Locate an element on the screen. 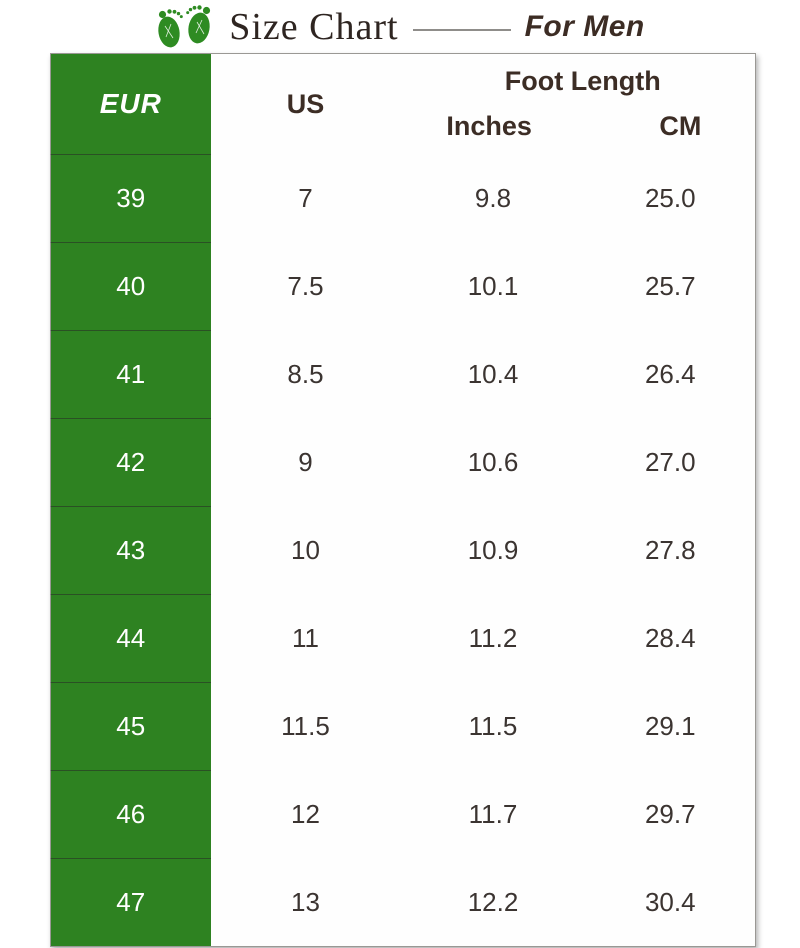 The image size is (800, 948). cell-eur: 45 is located at coordinates (130, 726).